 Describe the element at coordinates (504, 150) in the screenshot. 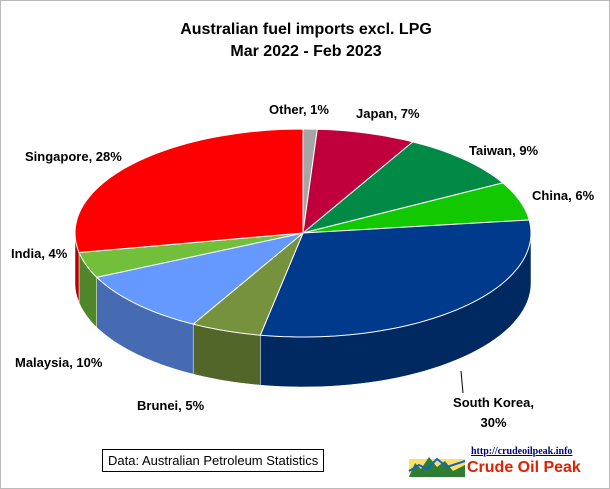

I see `data-label: Taiwan, 9%` at that location.